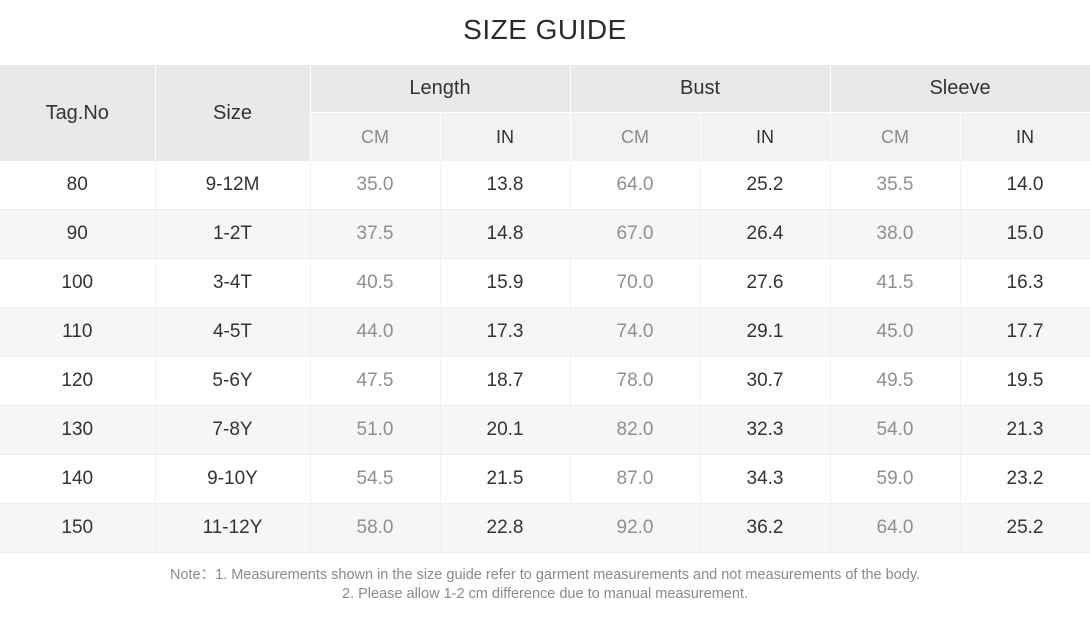 The height and width of the screenshot is (625, 1090). I want to click on cell-sleeve-cm: 49.5, so click(895, 381).